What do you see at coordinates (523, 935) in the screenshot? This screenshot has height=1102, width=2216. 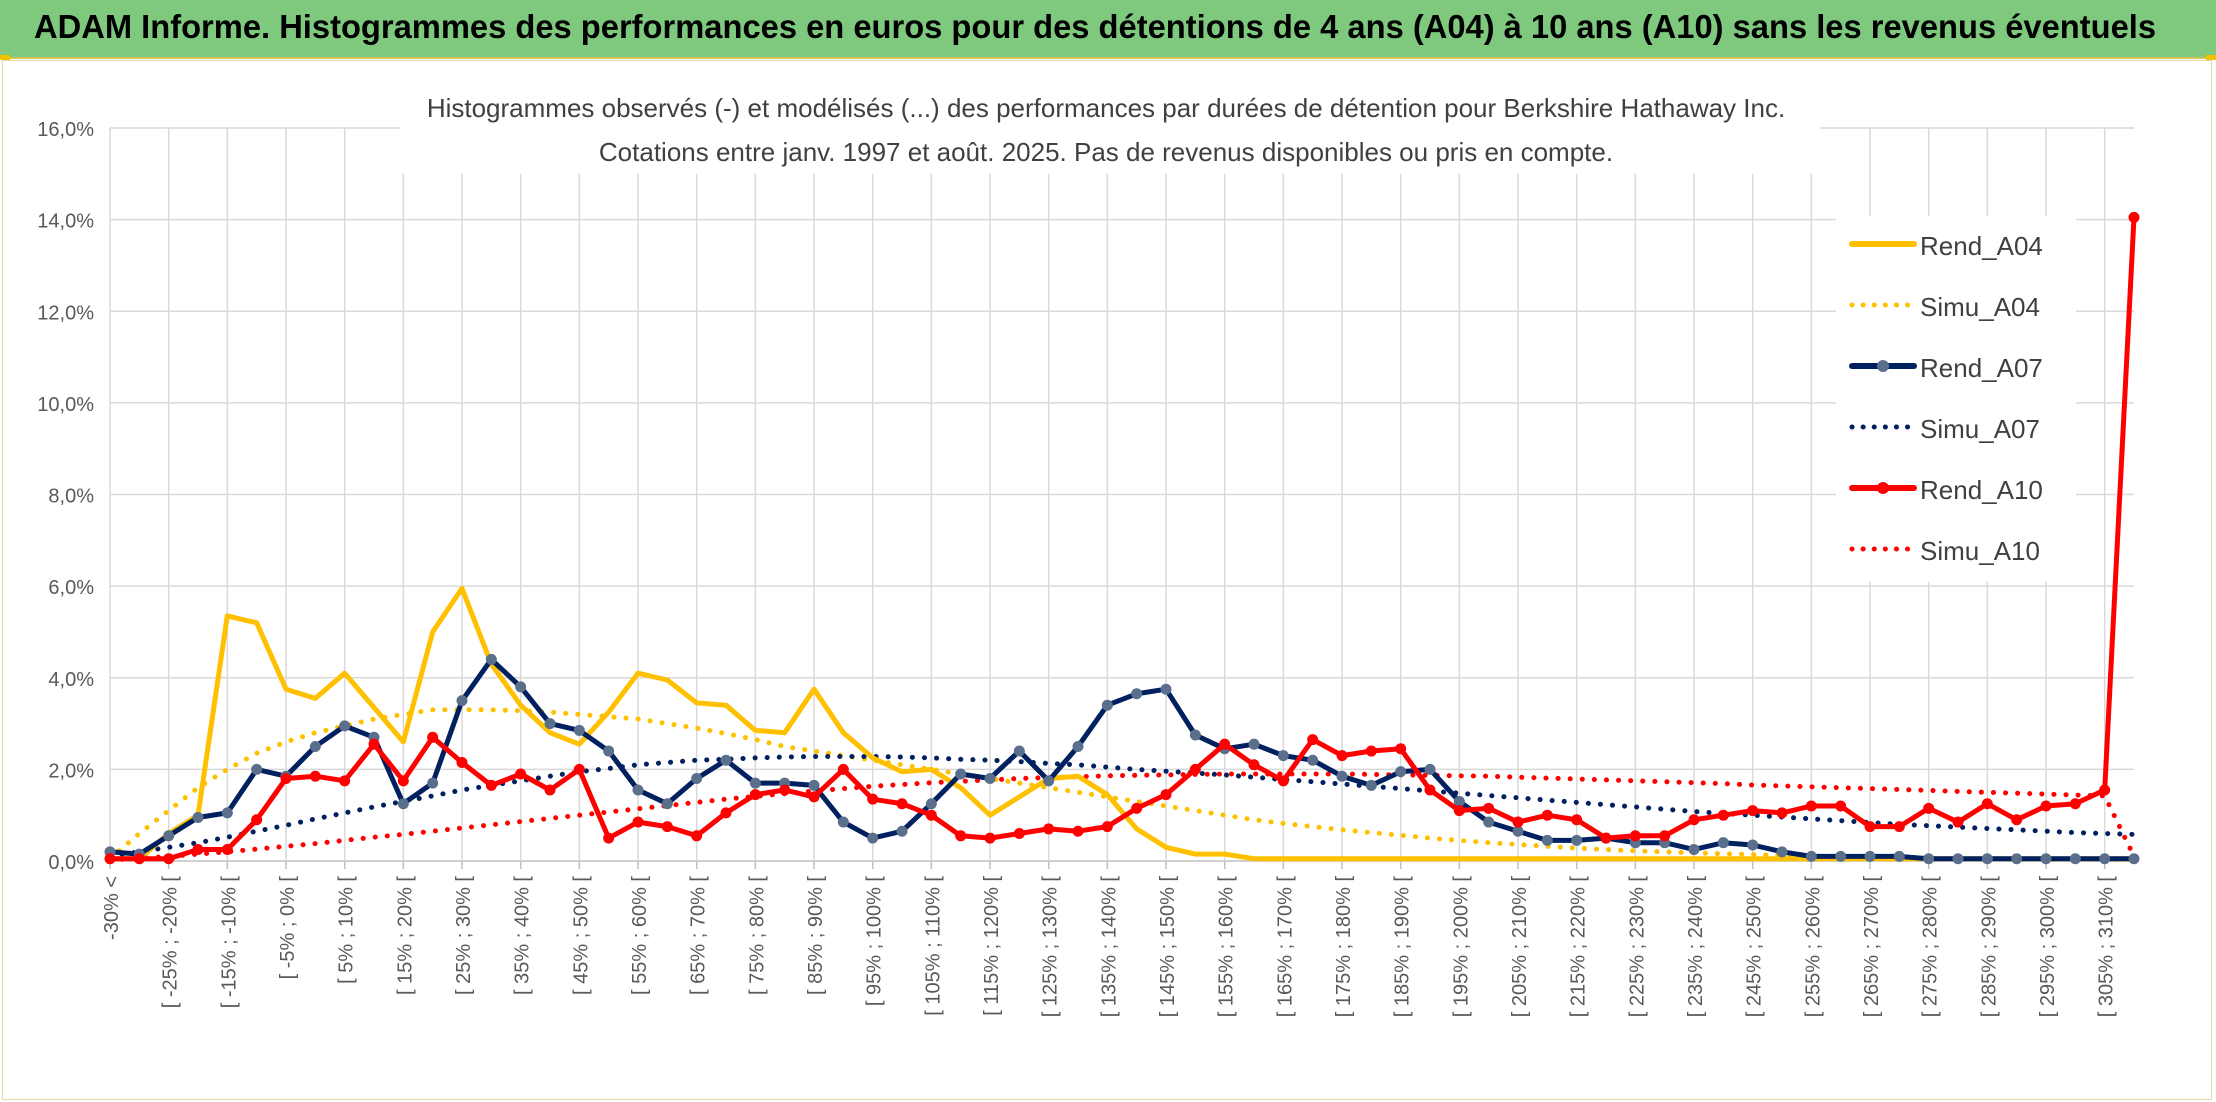 I see `x-tick-label: [ 35% ; 40% [` at bounding box center [523, 935].